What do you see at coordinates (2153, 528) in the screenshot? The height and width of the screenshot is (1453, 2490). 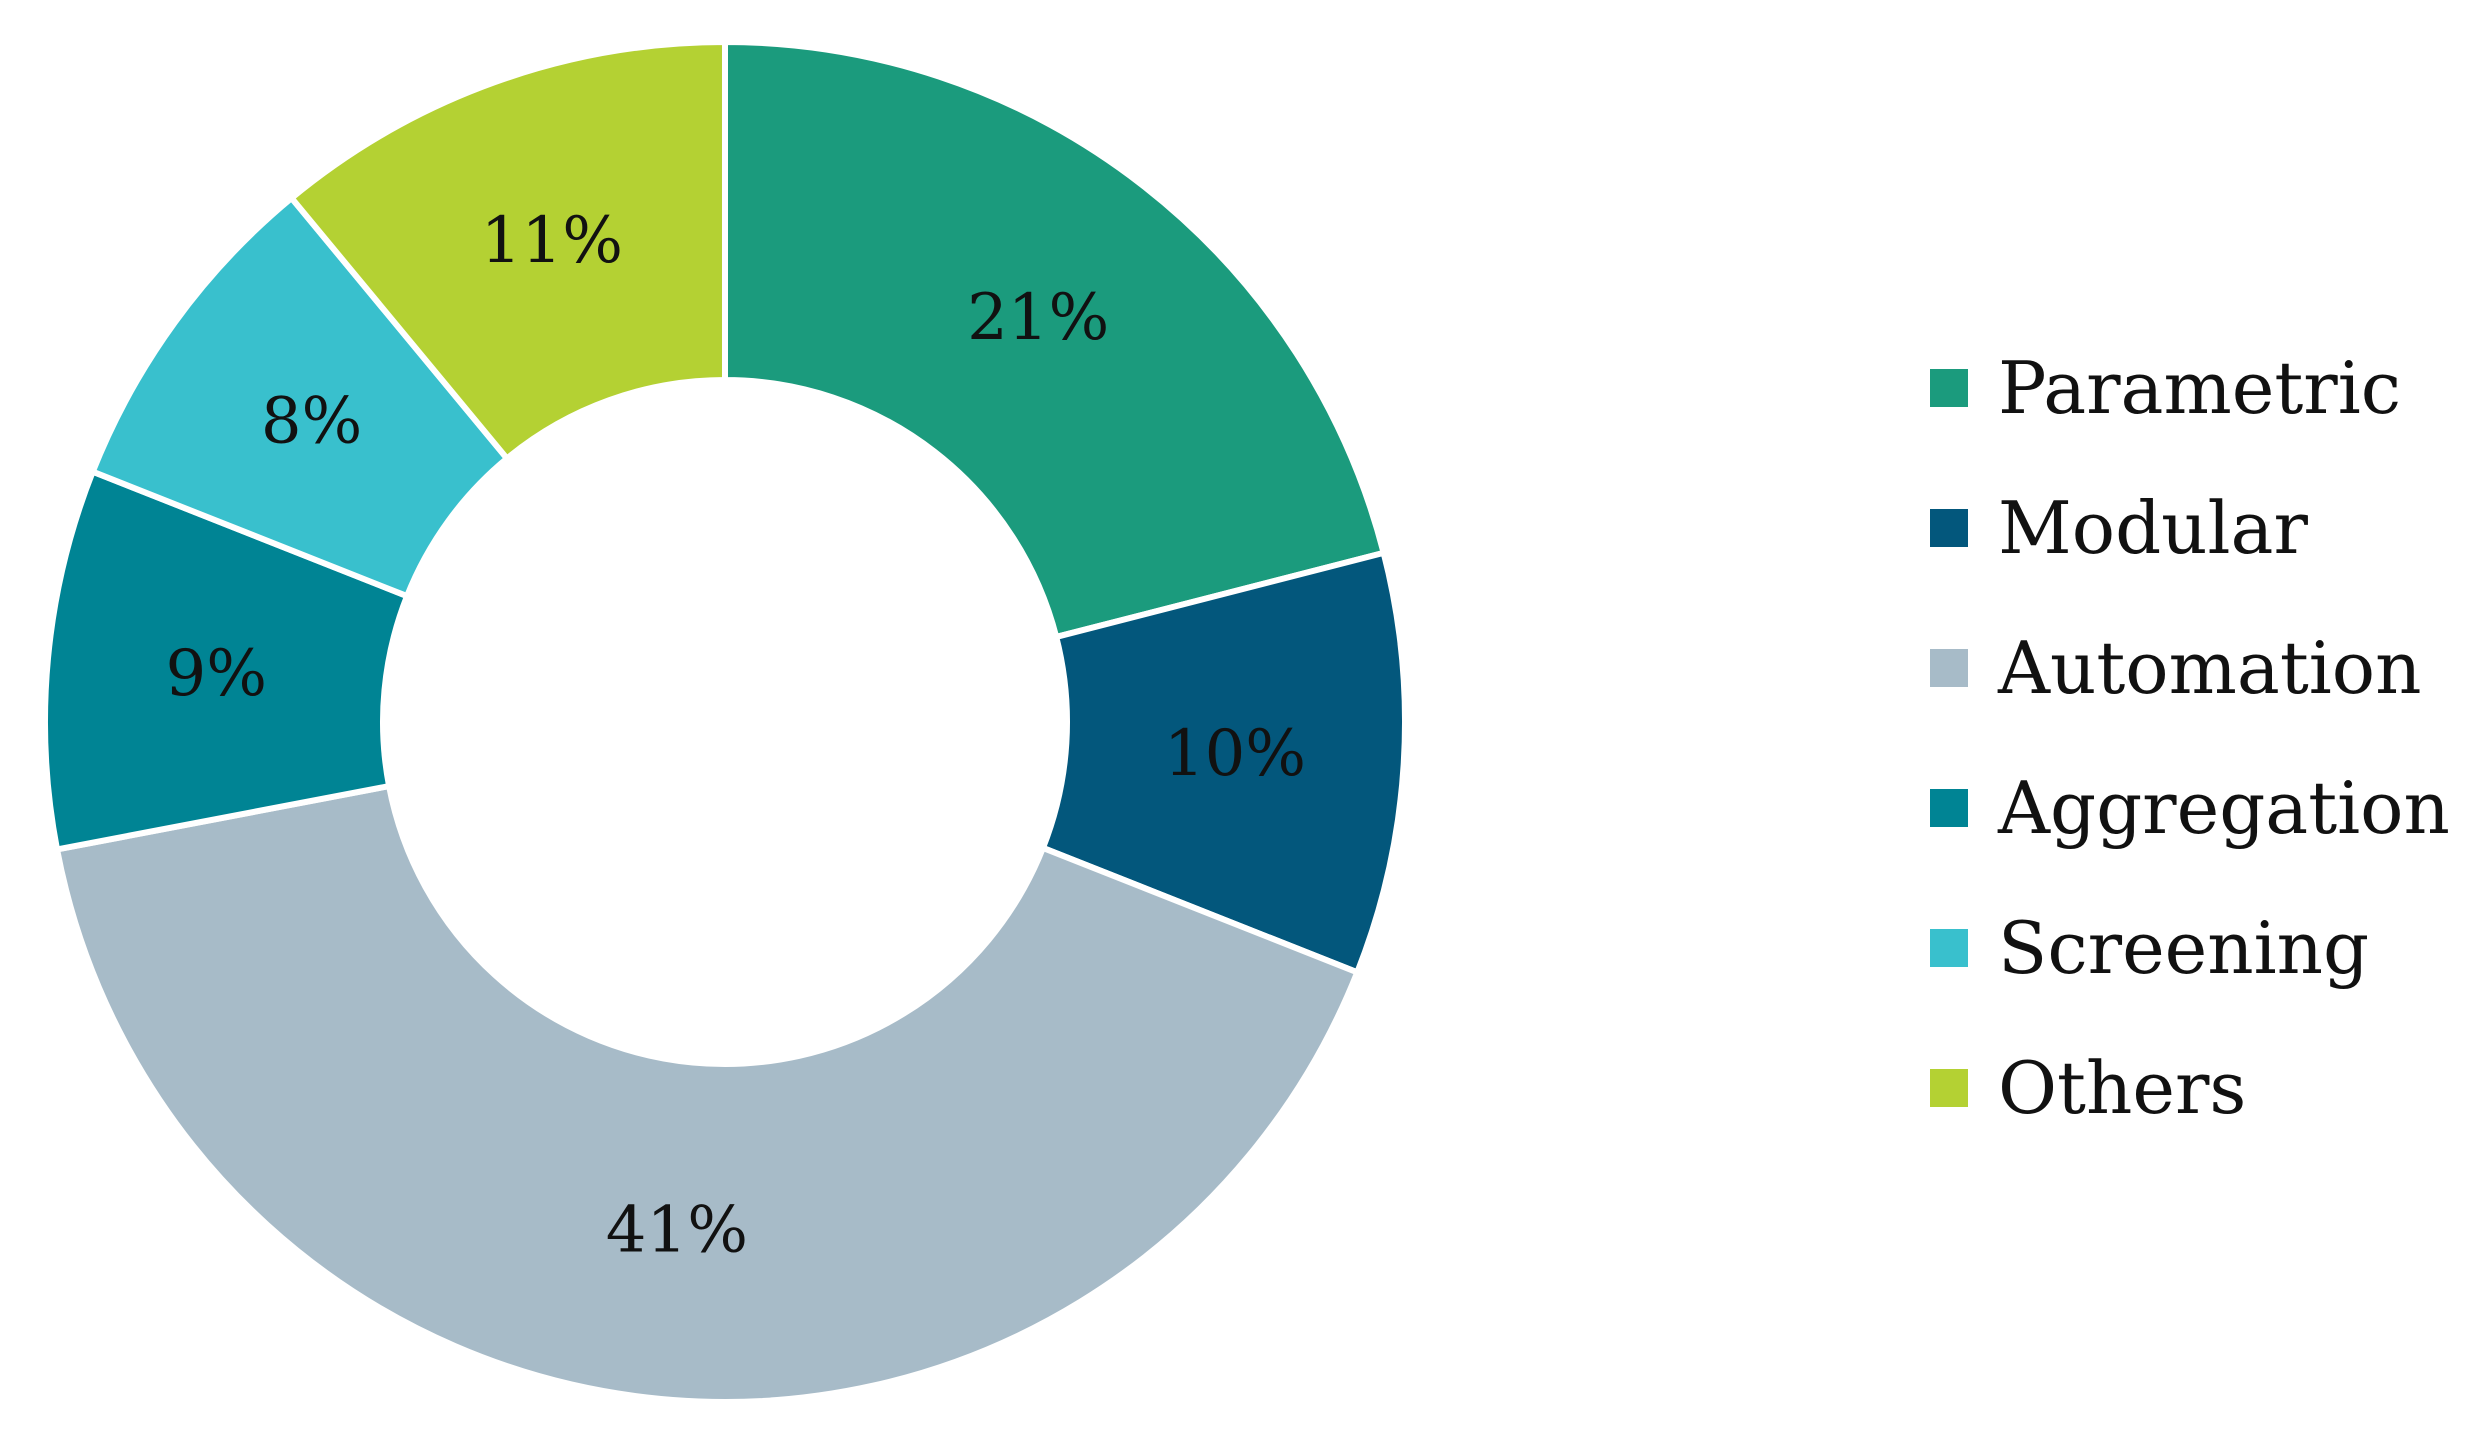 I see `legend-label-modular: Modular` at bounding box center [2153, 528].